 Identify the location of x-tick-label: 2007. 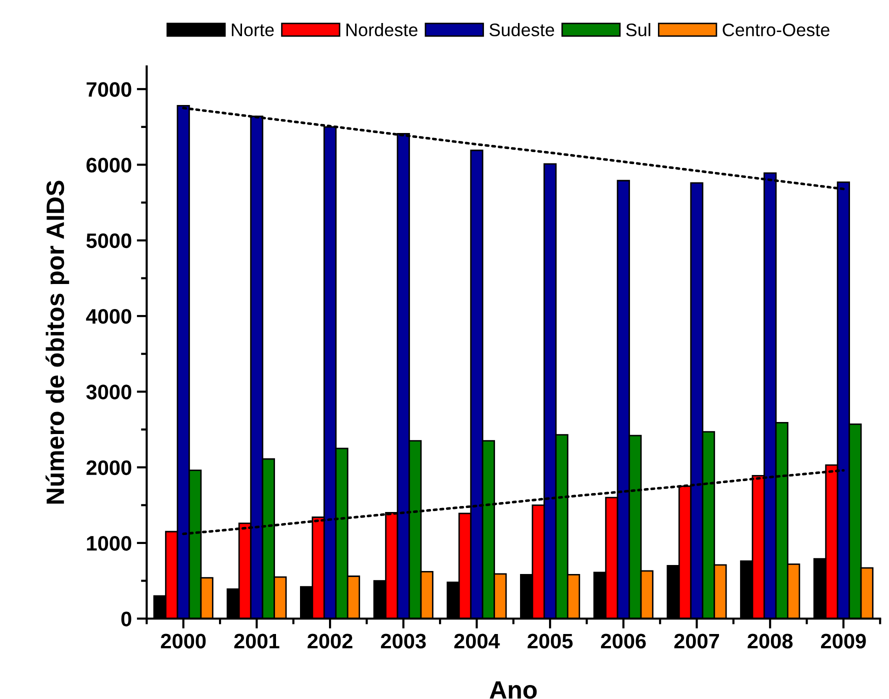
(697, 641).